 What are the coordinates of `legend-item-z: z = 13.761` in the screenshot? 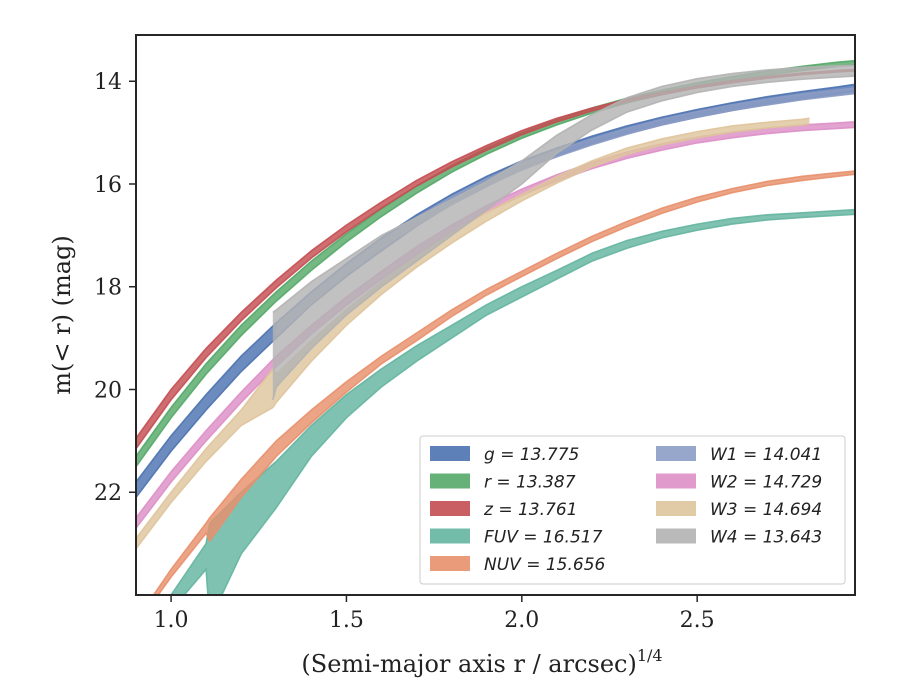 It's located at (503, 510).